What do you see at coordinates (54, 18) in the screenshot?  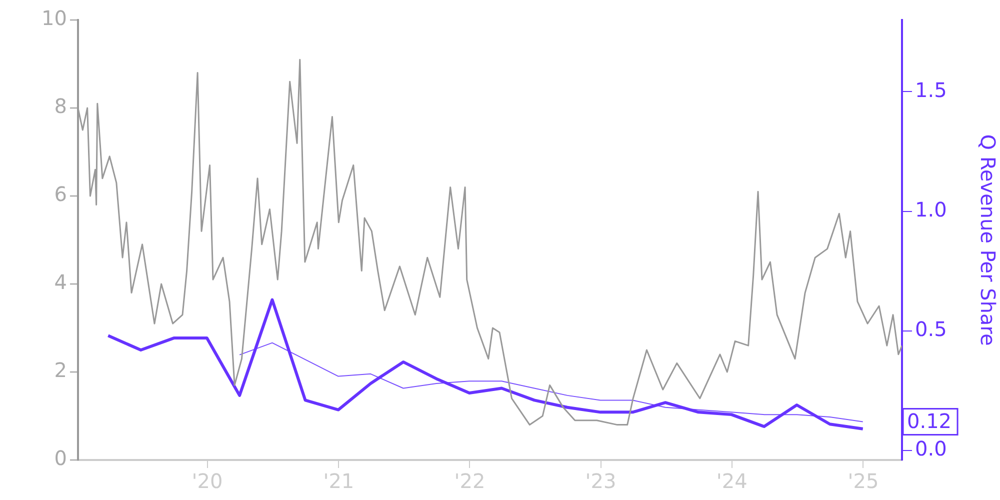 I see `y-tick-label: 10` at bounding box center [54, 18].